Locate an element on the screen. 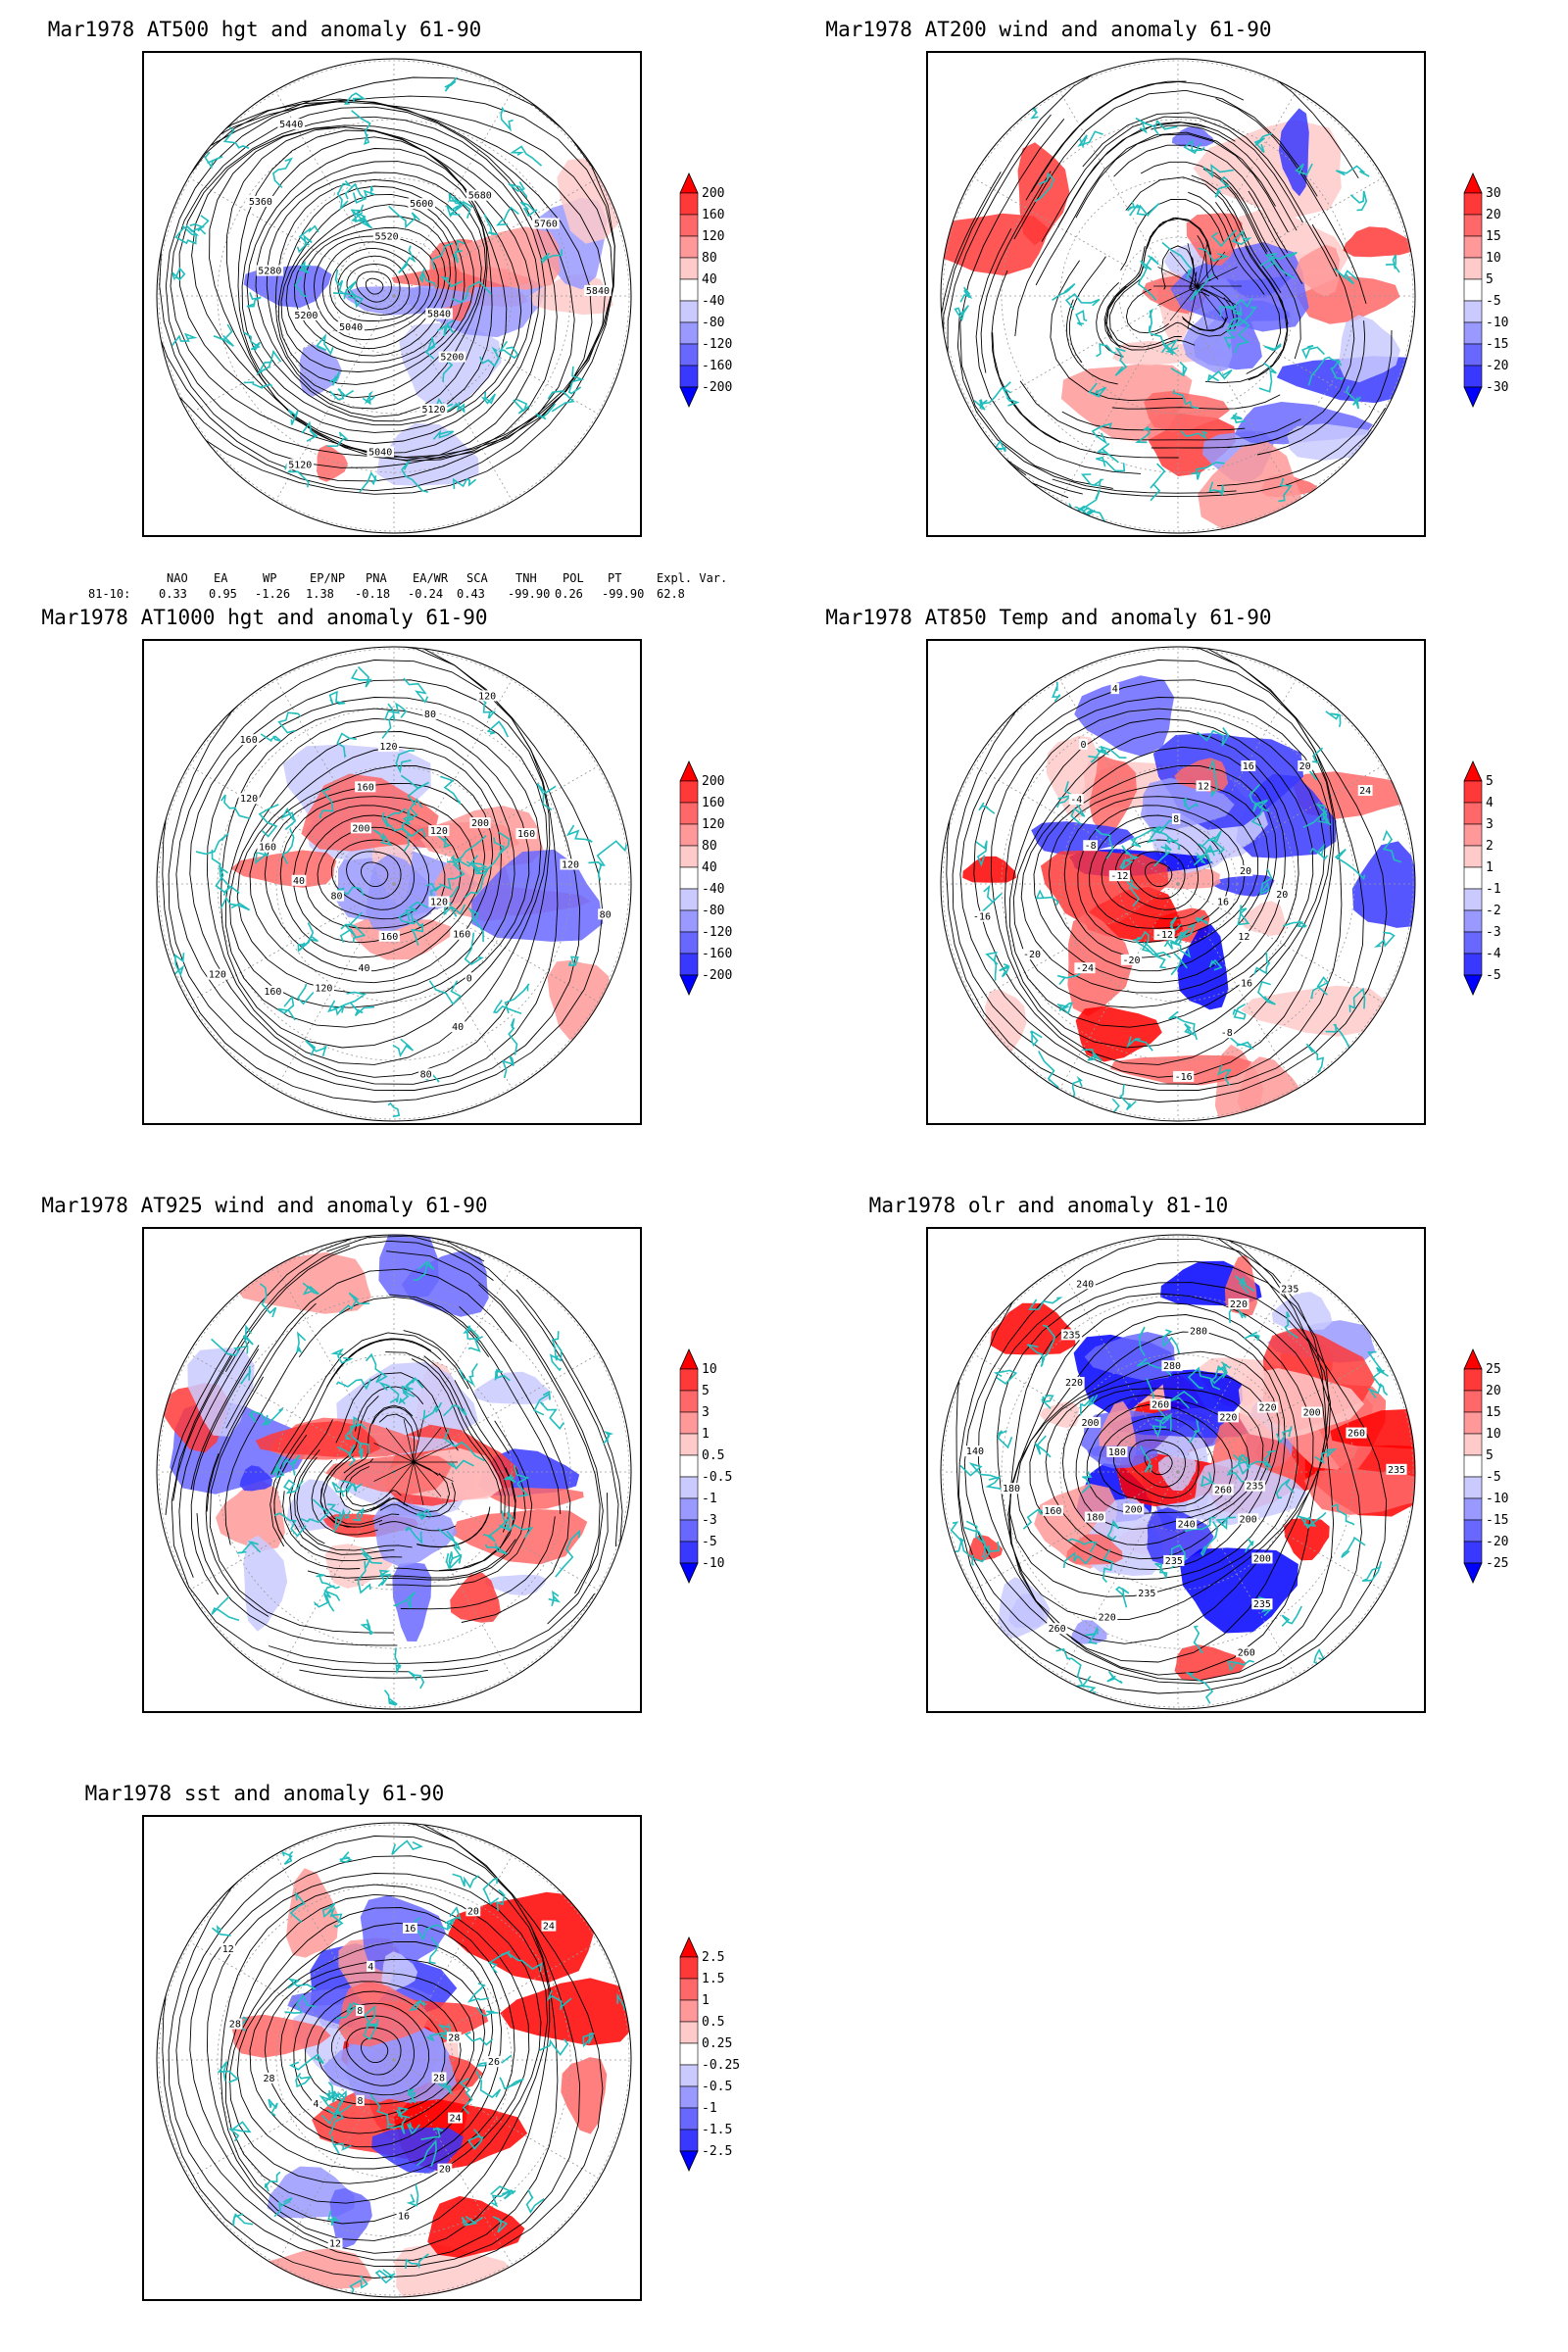 The image size is (1568, 2352). colorbar-tick-label: 5 is located at coordinates (1490, 781).